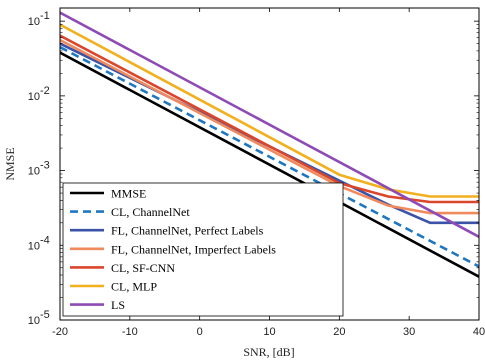  What do you see at coordinates (130, 332) in the screenshot?
I see `x-tick-label-1: -10` at bounding box center [130, 332].